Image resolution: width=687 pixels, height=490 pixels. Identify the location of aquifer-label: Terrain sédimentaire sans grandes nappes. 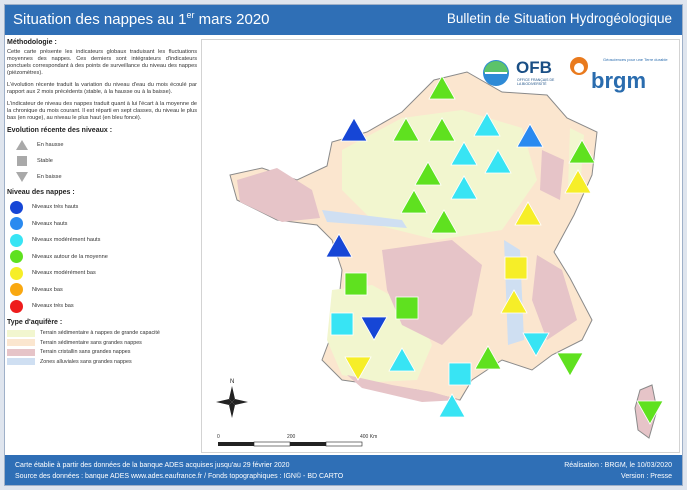
(91, 342).